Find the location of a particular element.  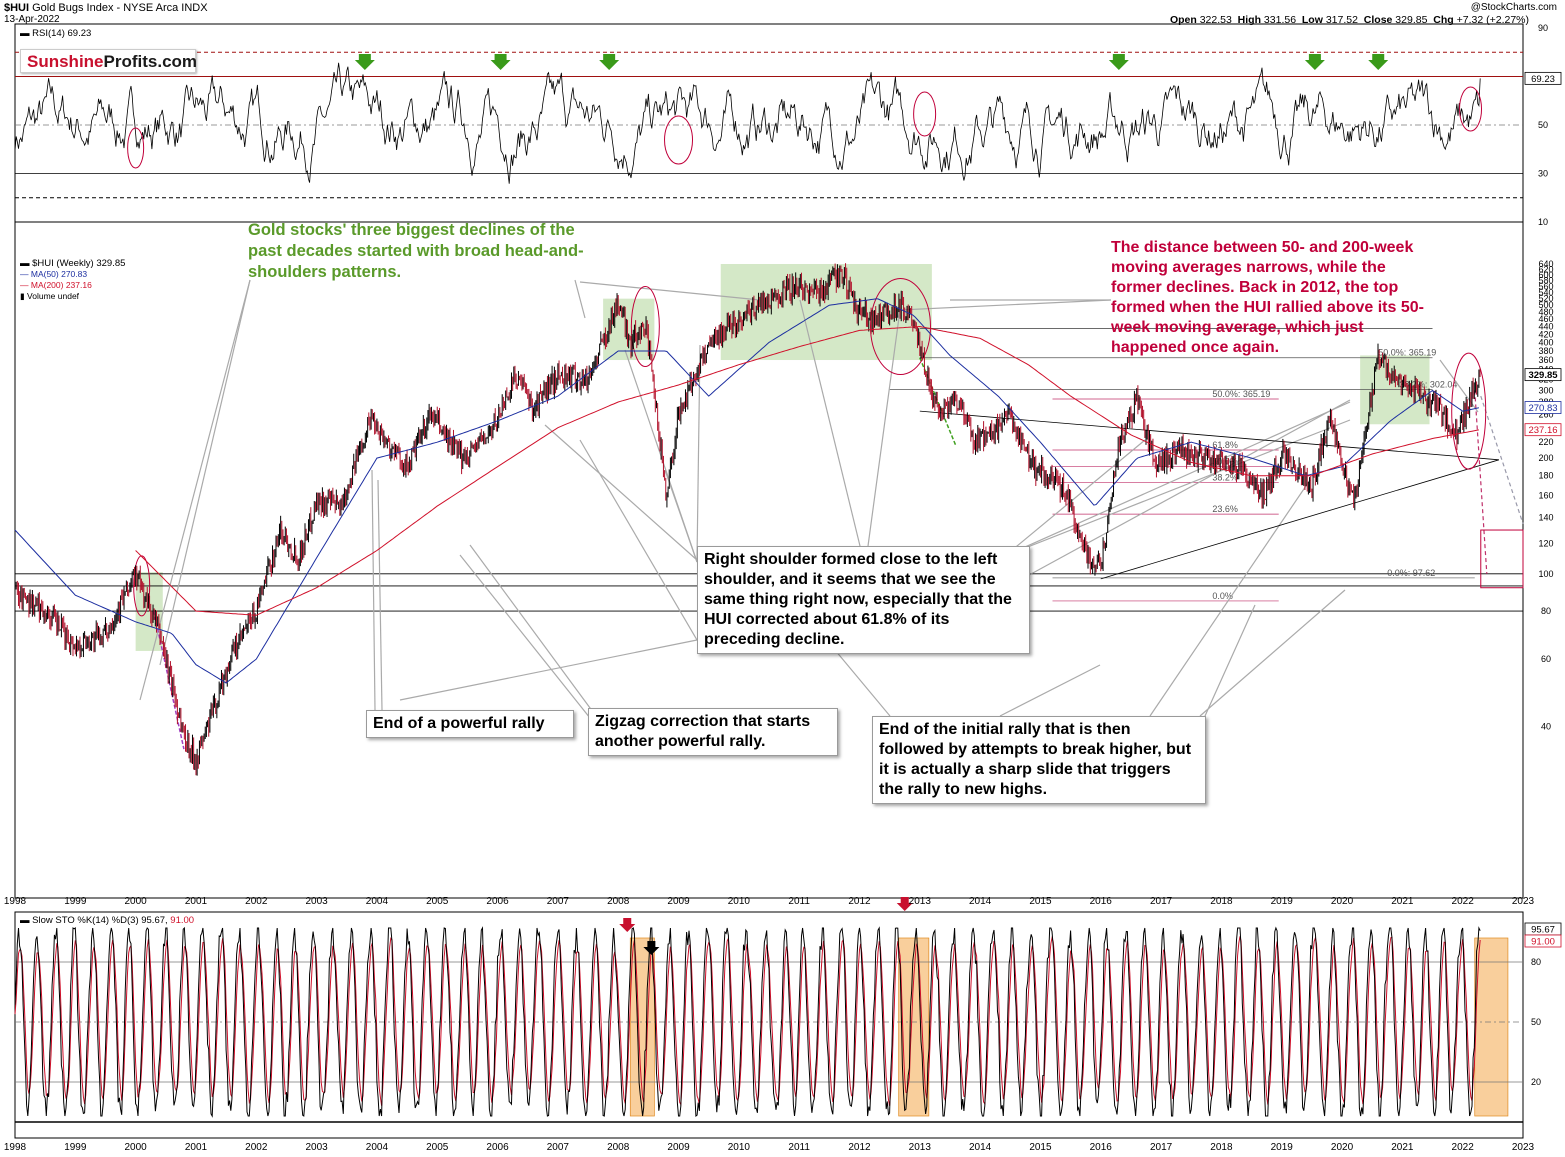

projection-2013 is located at coordinates (938, 402).